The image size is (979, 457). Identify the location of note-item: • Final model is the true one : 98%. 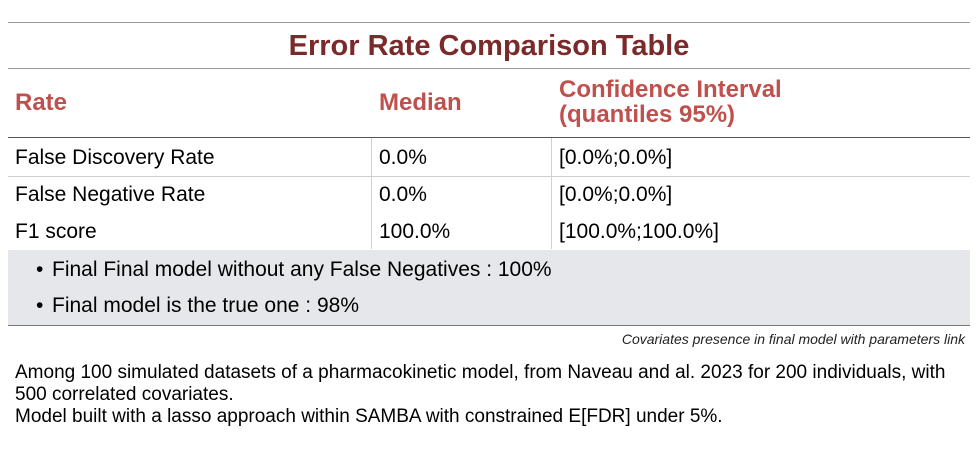
(197, 305).